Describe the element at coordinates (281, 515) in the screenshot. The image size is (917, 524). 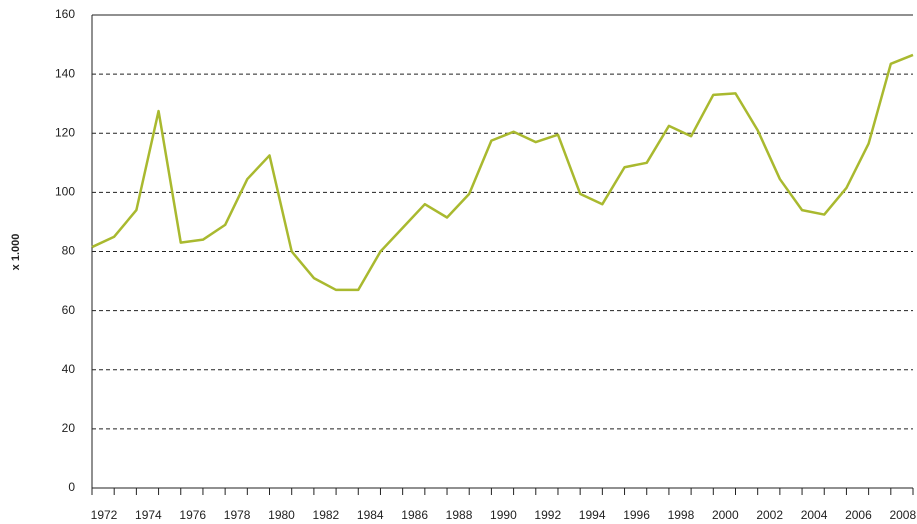
I see `x-tick-label: 1980` at that location.